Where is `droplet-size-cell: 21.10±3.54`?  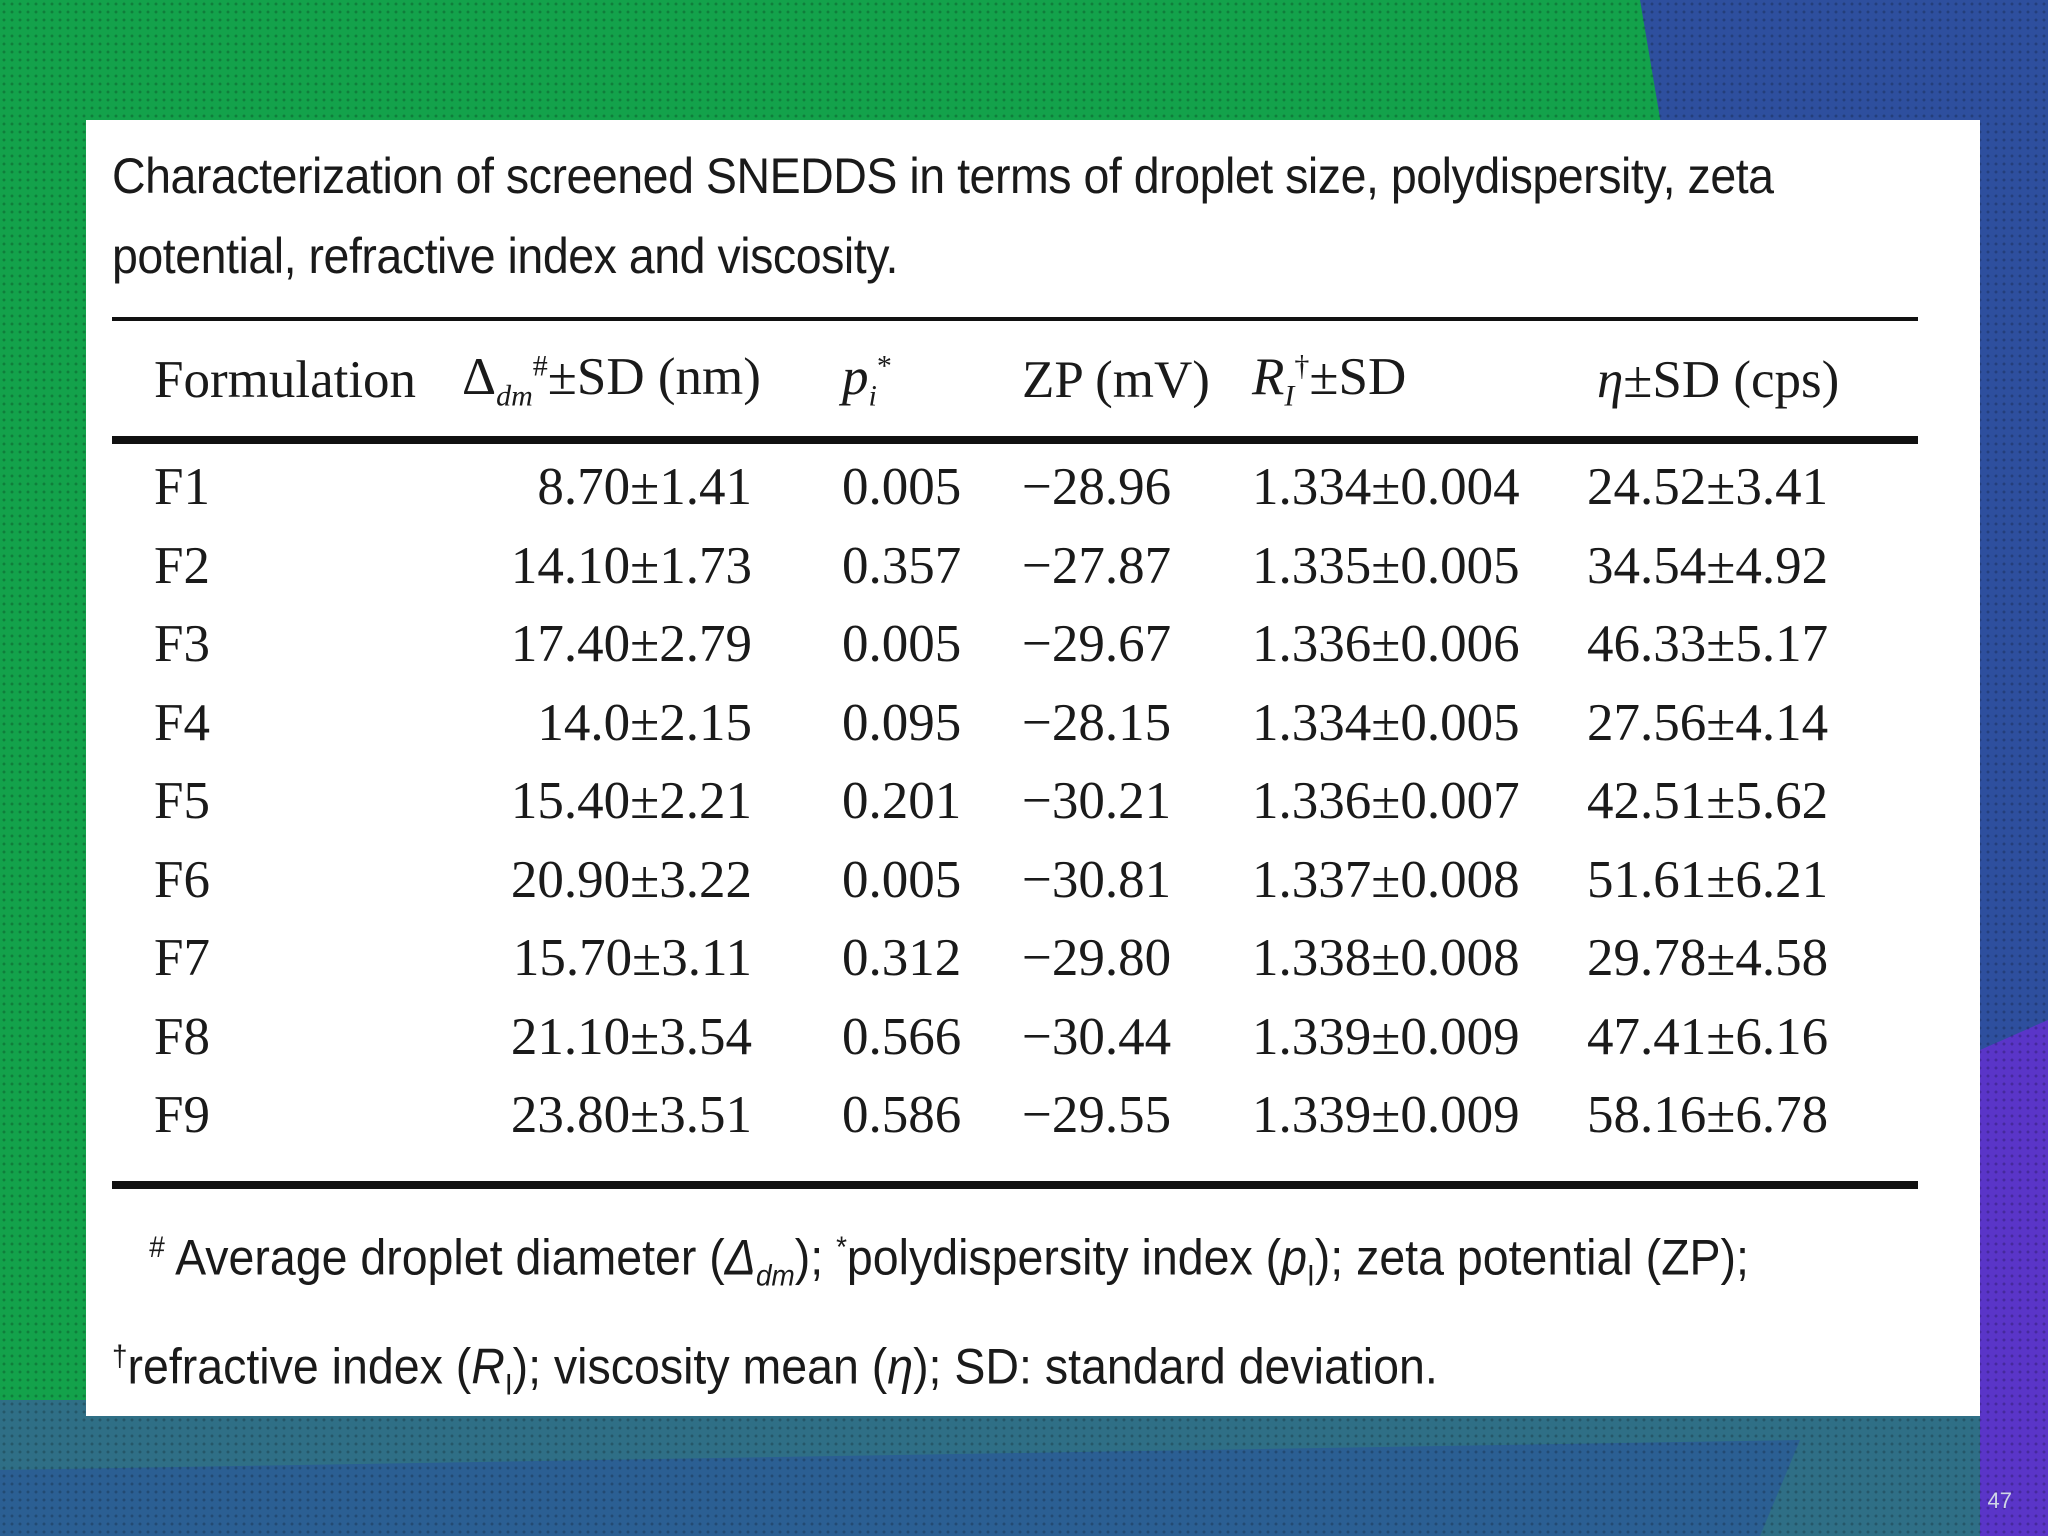 droplet-size-cell: 21.10±3.54 is located at coordinates (631, 1036).